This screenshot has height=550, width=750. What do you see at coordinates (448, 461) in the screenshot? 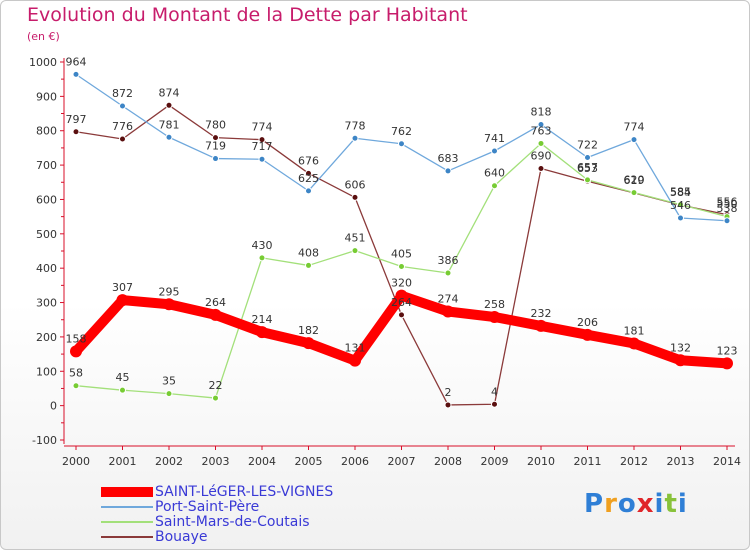
I see `x-tick-label: 2008` at bounding box center [448, 461].